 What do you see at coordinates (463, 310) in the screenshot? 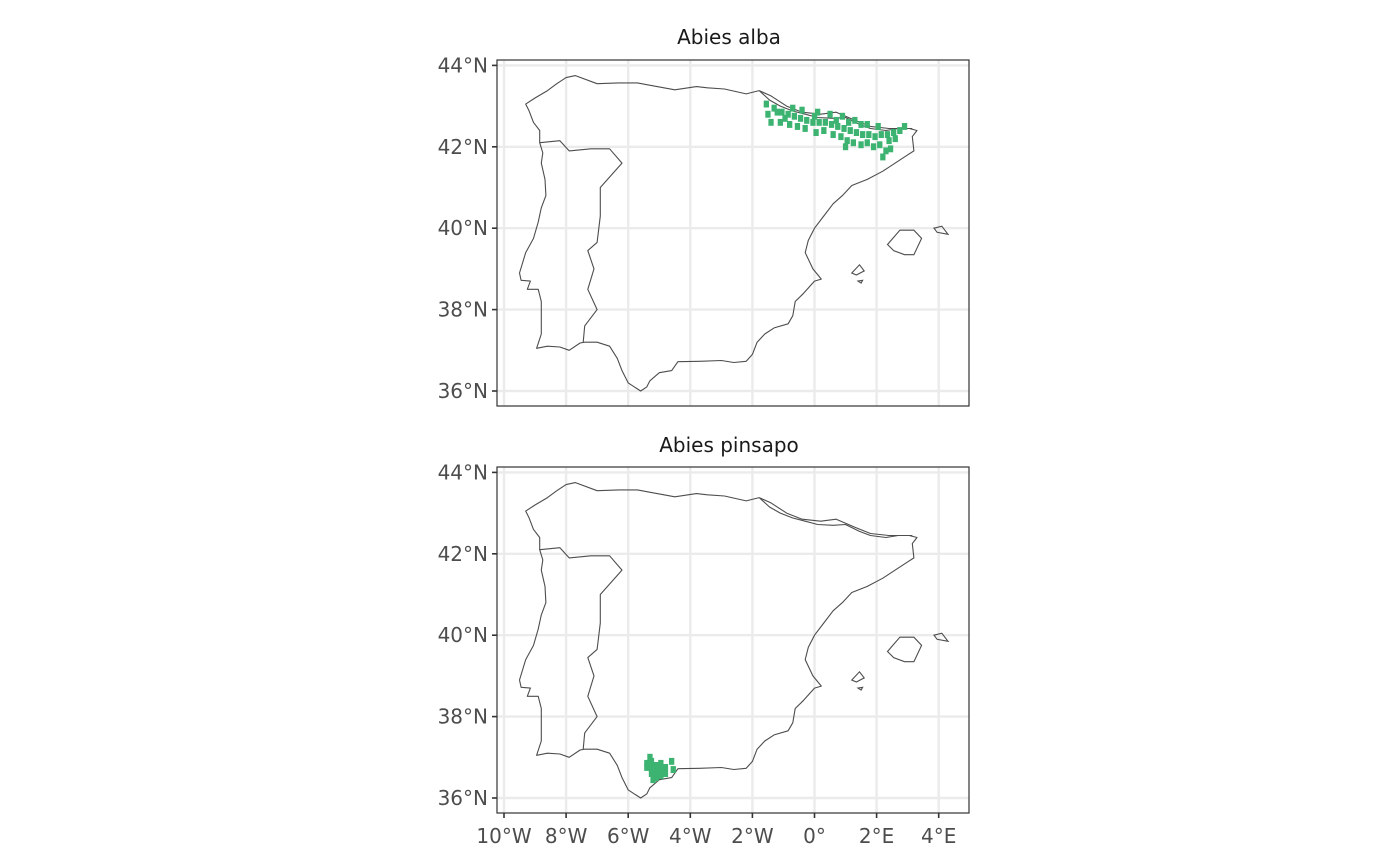
I see `y-tick-label: 38°N` at bounding box center [463, 310].